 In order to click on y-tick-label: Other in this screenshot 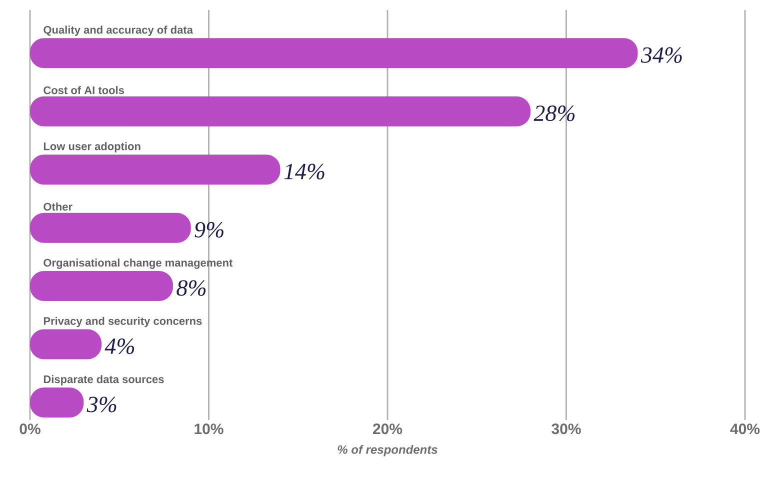, I will do `click(58, 206)`.